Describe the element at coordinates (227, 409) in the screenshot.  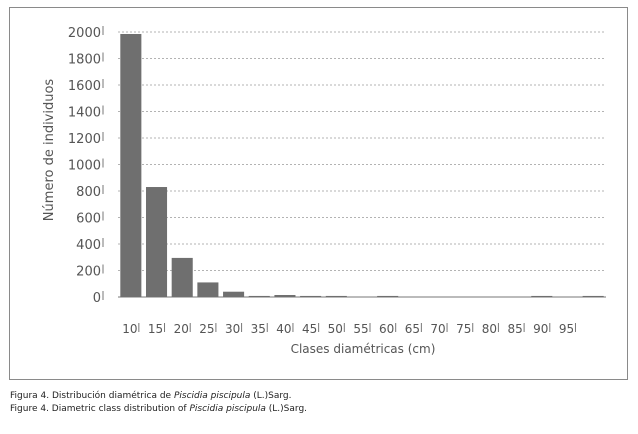
I see `caption-english-species: Piscidia piscipula` at that location.